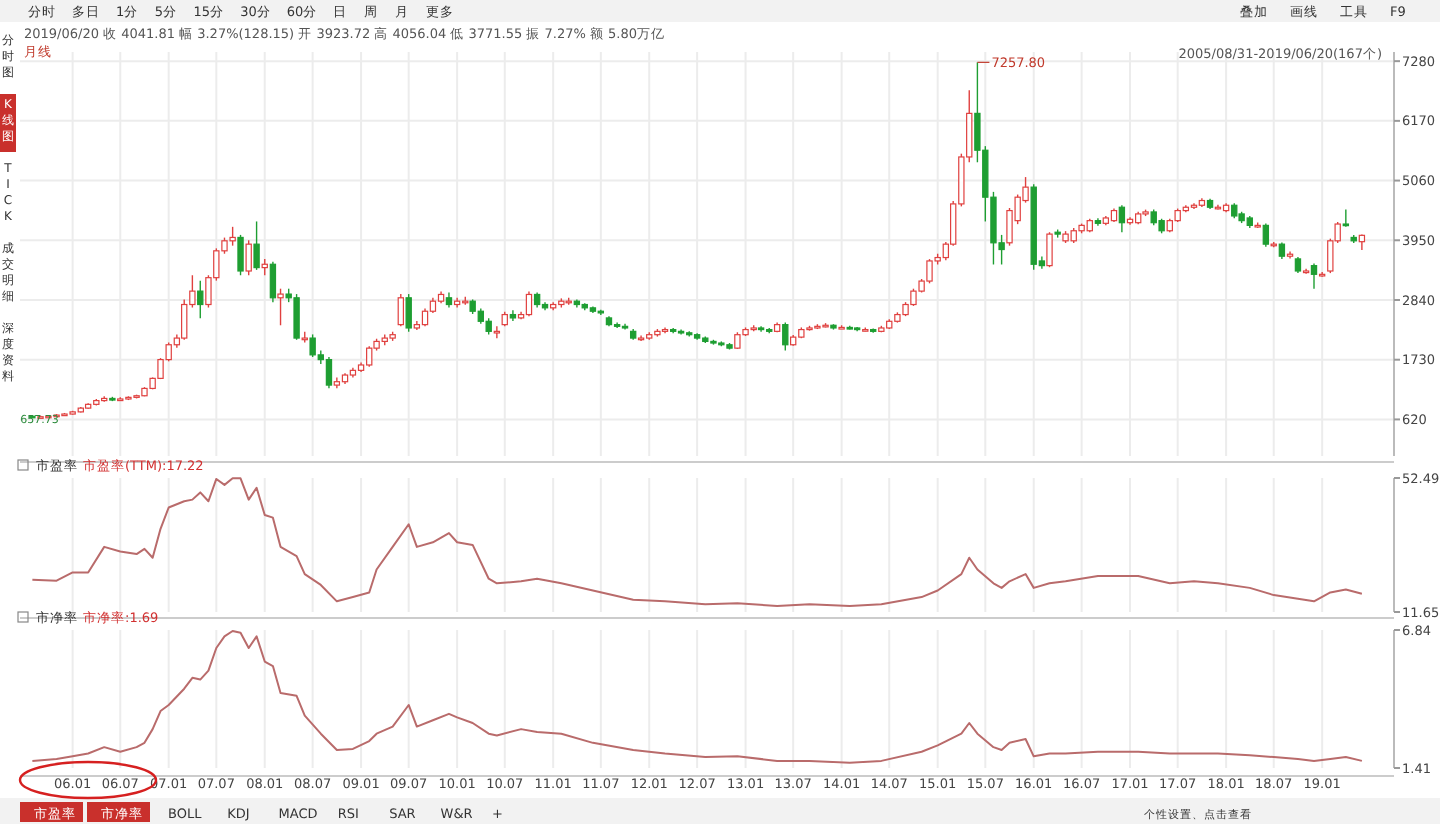 The height and width of the screenshot is (824, 1440). What do you see at coordinates (697, 542) in the screenshot?
I see `line-series` at bounding box center [697, 542].